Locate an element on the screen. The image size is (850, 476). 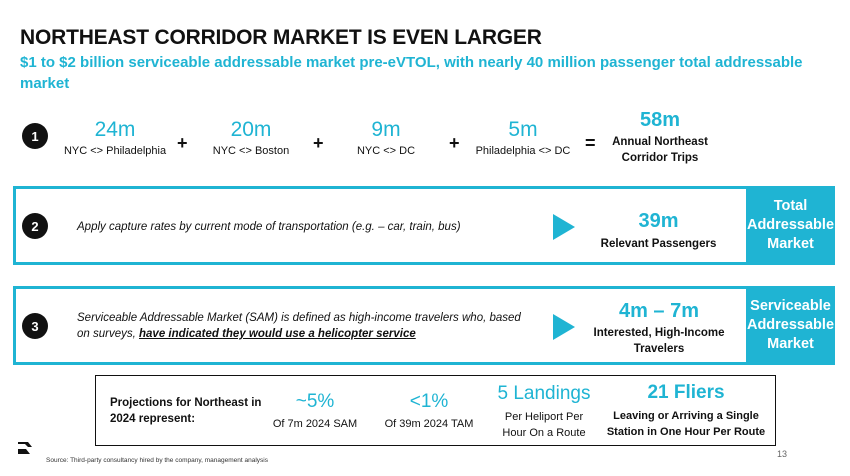
projections-intro-line-1: Projections for Northeast in is located at coordinates (186, 403).